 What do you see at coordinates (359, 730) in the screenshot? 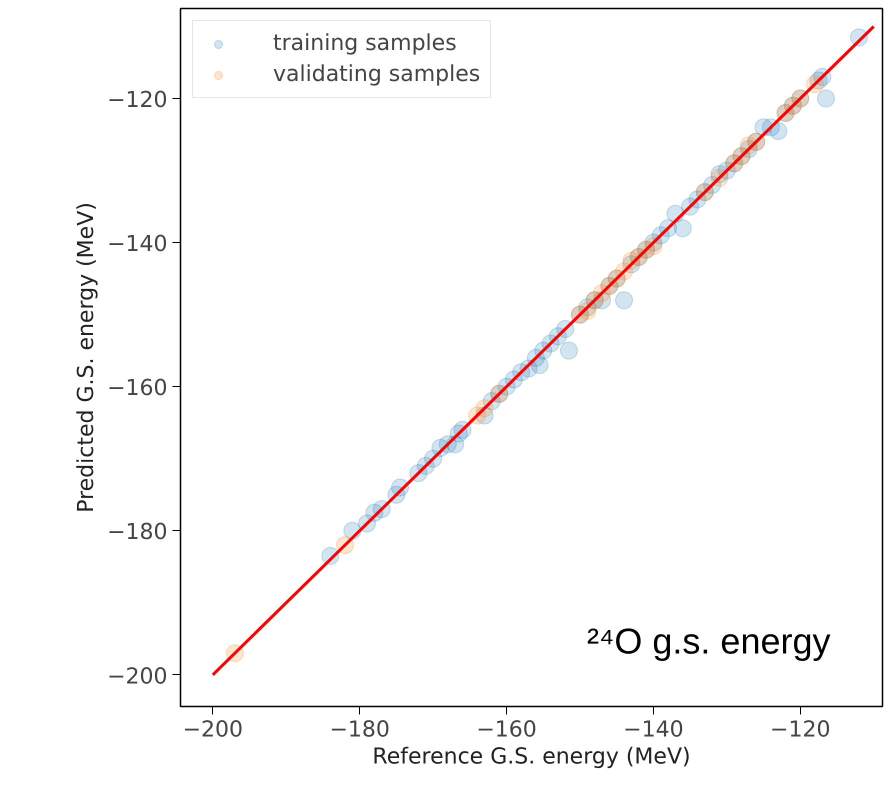
I see `x-tick-label: −180` at bounding box center [359, 730].